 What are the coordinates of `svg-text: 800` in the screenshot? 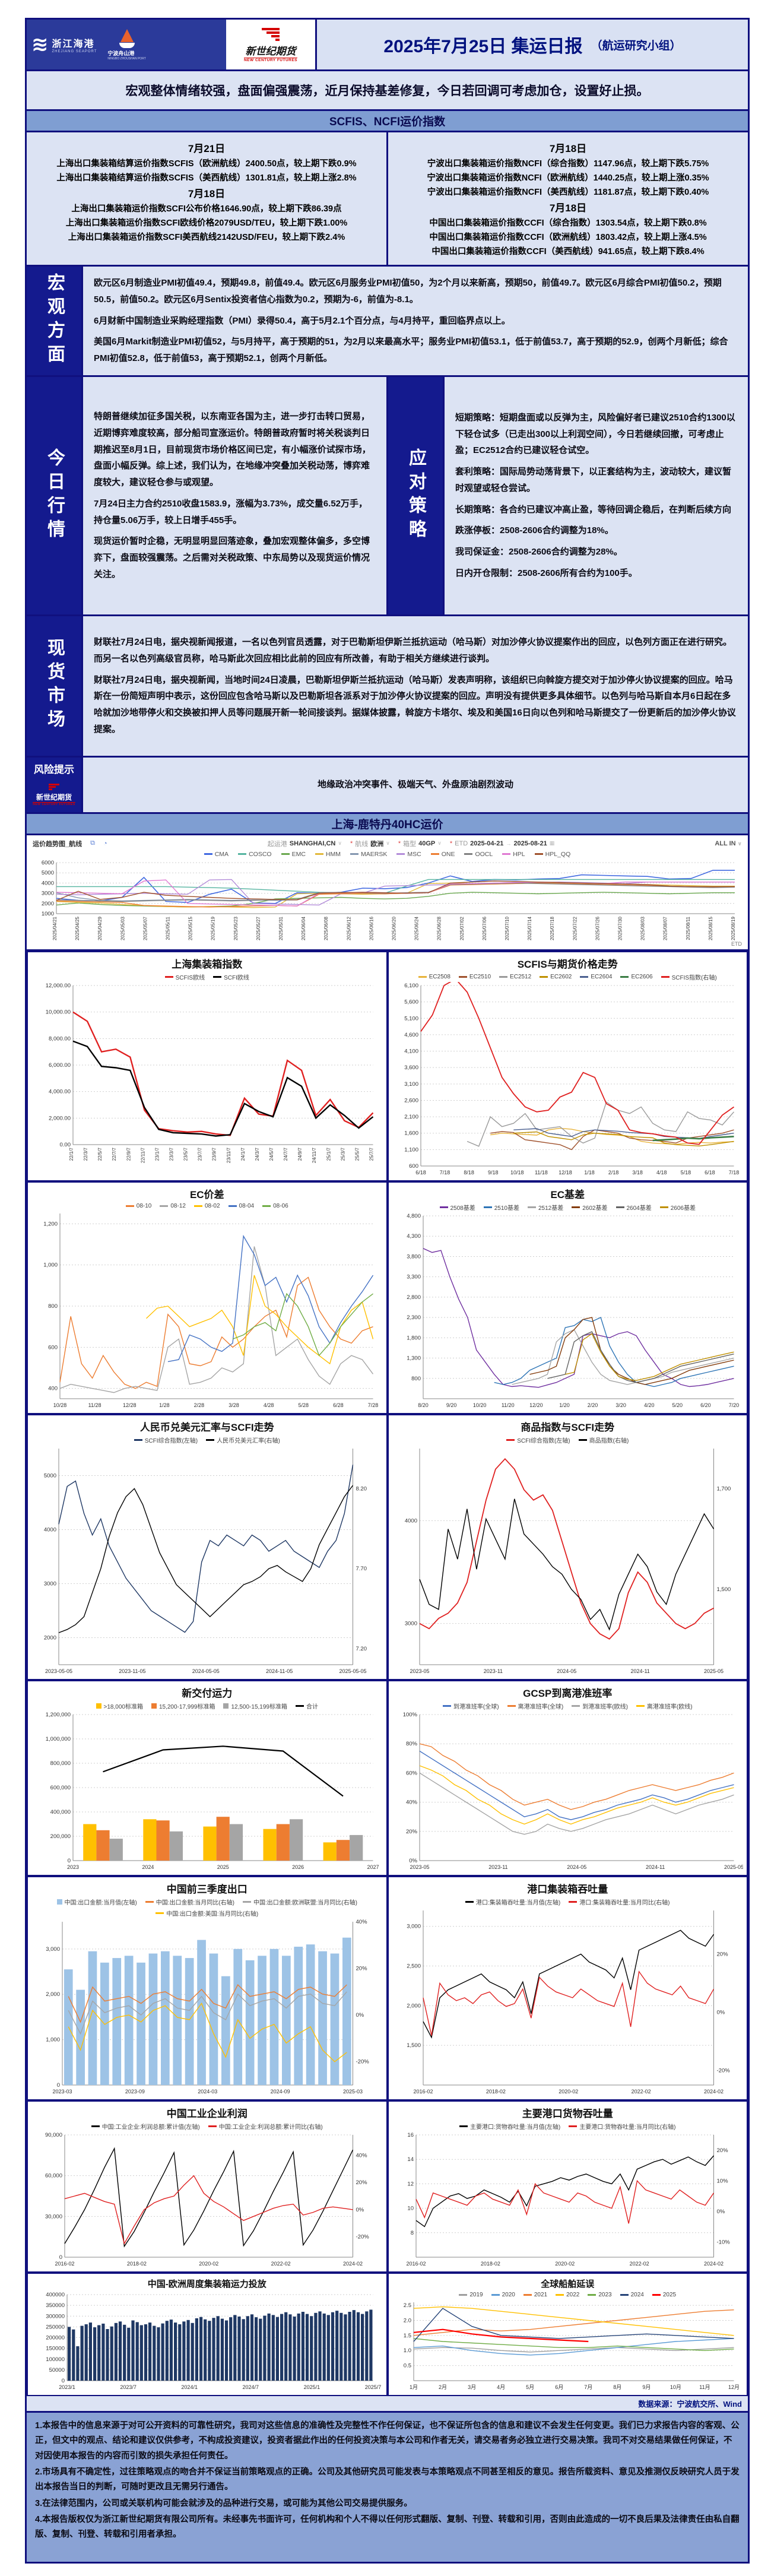 It's located at (53, 1306).